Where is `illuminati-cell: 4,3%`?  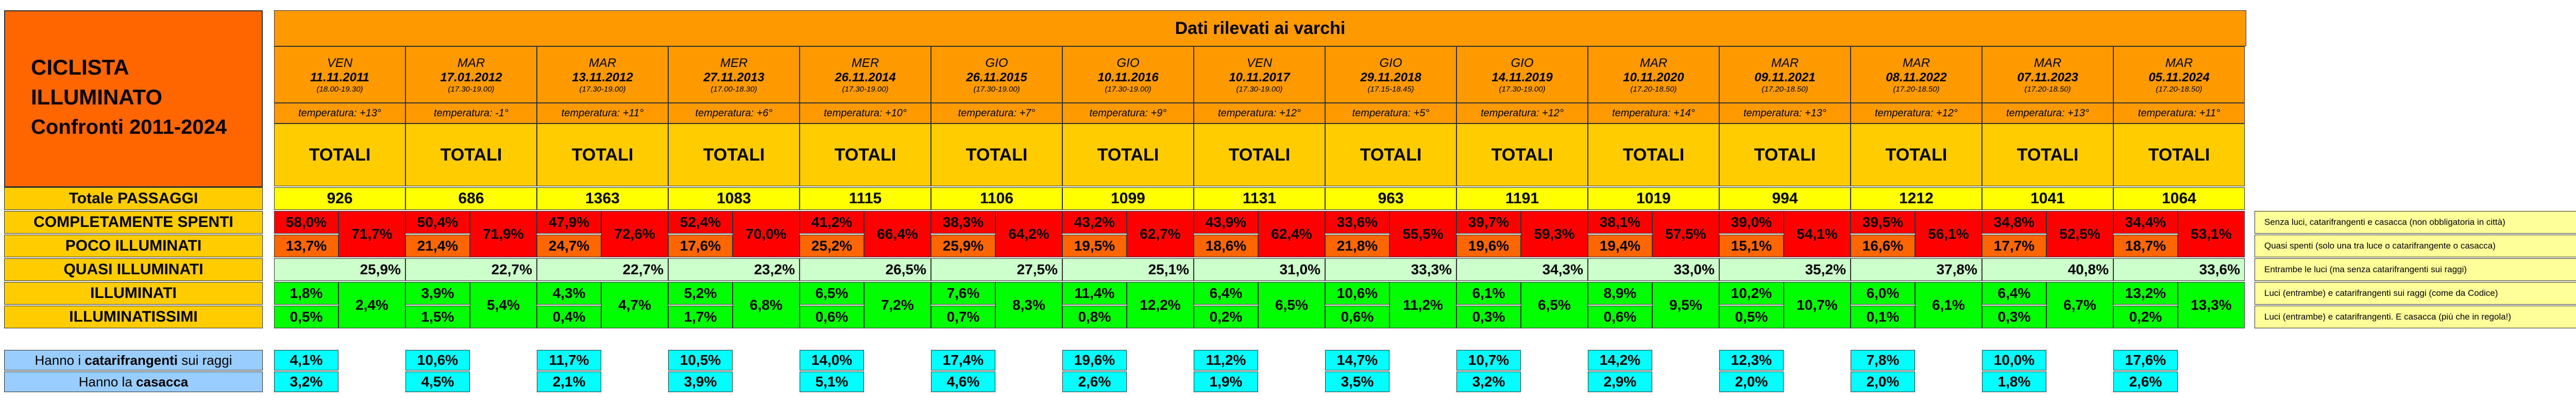 illuminati-cell: 4,3% is located at coordinates (569, 293).